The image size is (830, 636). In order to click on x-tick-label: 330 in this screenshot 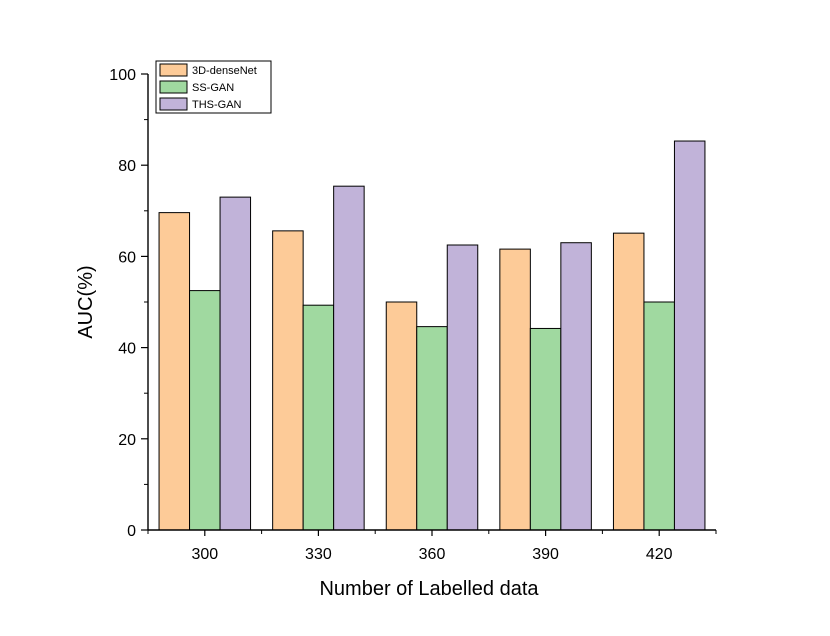, I will do `click(318, 554)`.